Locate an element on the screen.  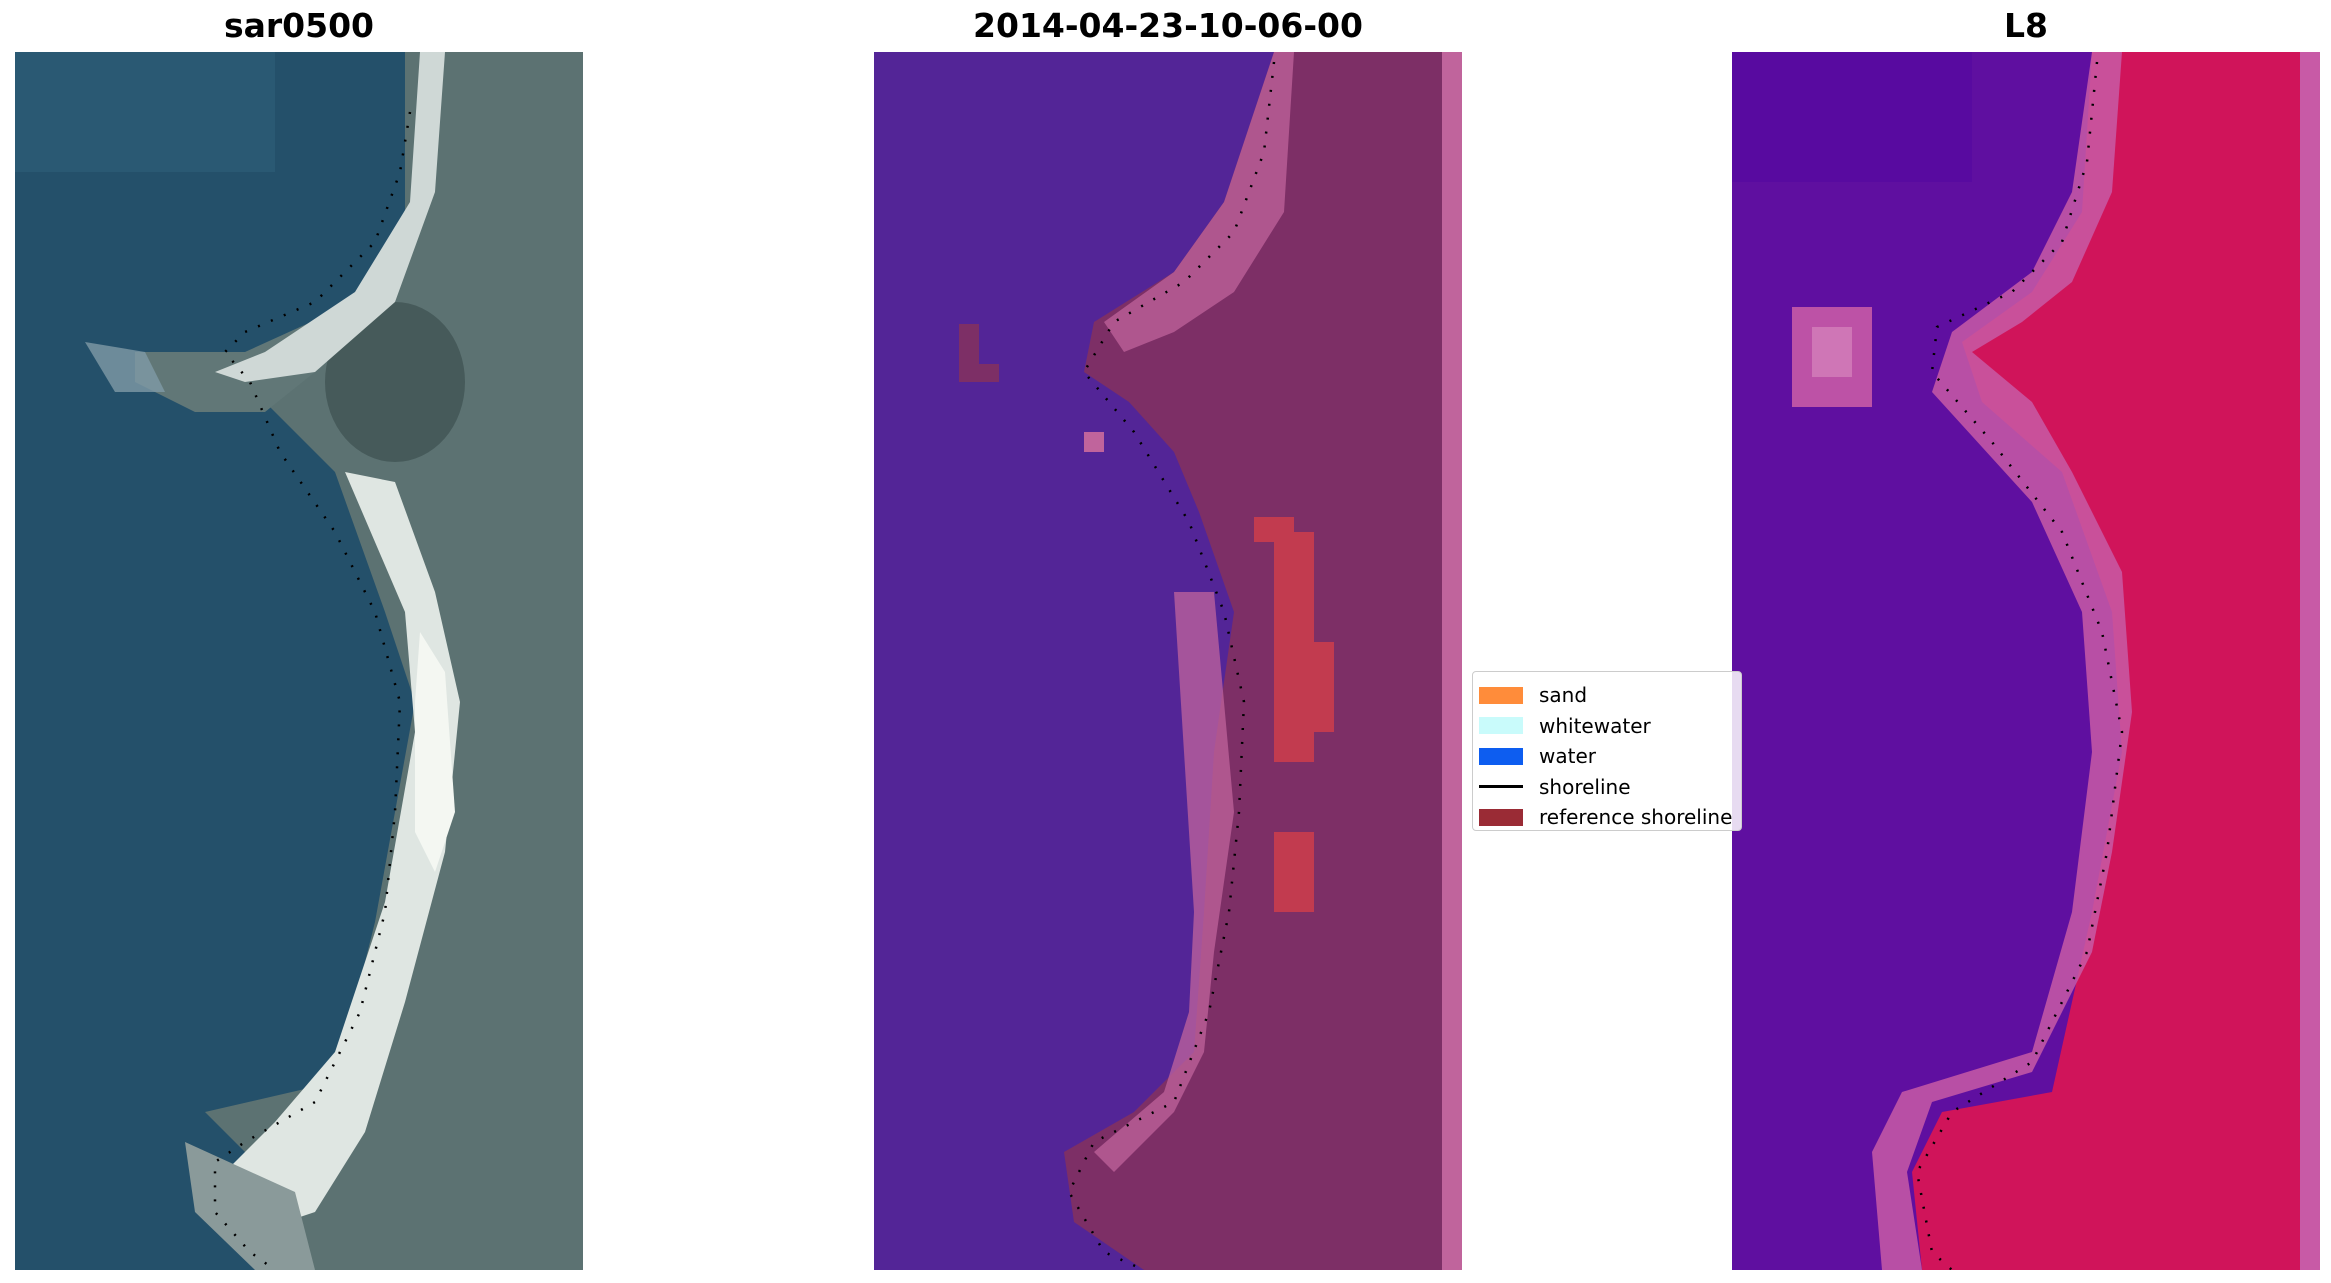
legend-item-shoreline: shoreline is located at coordinates (1610, 787).